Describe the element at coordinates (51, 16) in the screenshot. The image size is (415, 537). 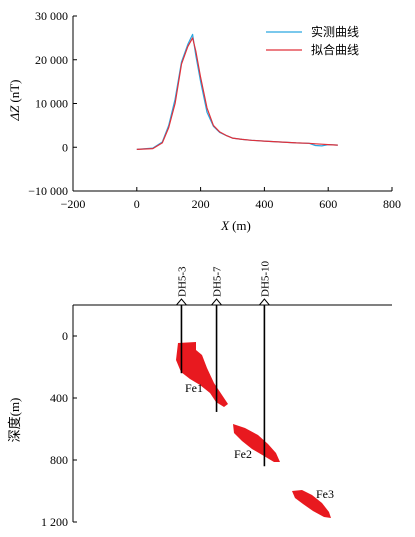
I see `y-tick-label: 30 000` at that location.